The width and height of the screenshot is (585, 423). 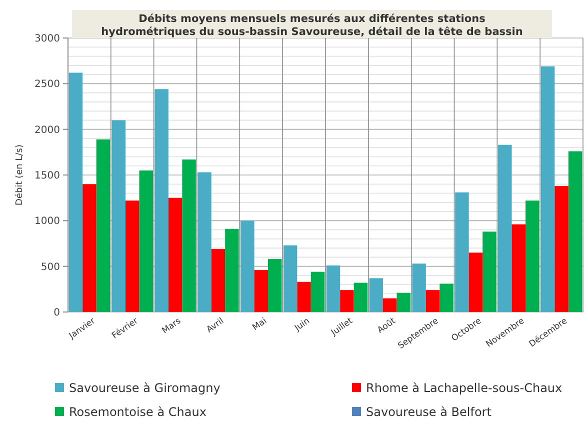 I want to click on y-tick-label: 1000, so click(x=47, y=222).